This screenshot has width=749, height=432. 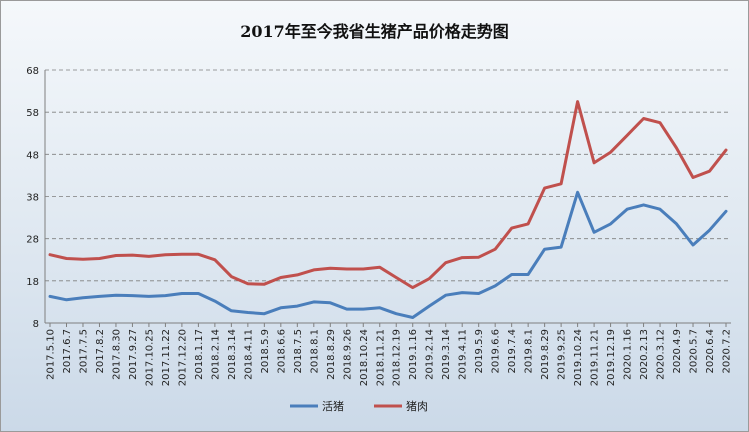 I want to click on x-tick-label: 2019.3.14, so click(x=446, y=354).